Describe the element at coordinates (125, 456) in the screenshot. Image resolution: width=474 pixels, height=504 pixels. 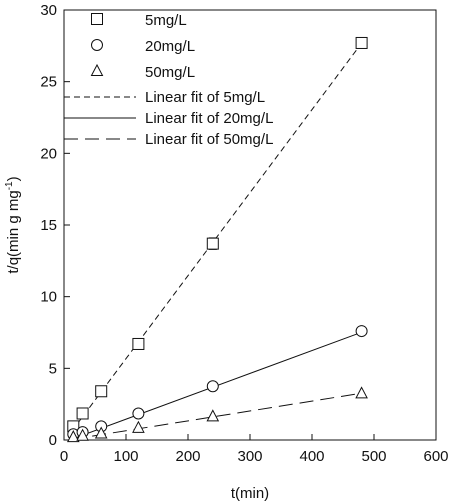
I see `x-tick-label: 100` at that location.